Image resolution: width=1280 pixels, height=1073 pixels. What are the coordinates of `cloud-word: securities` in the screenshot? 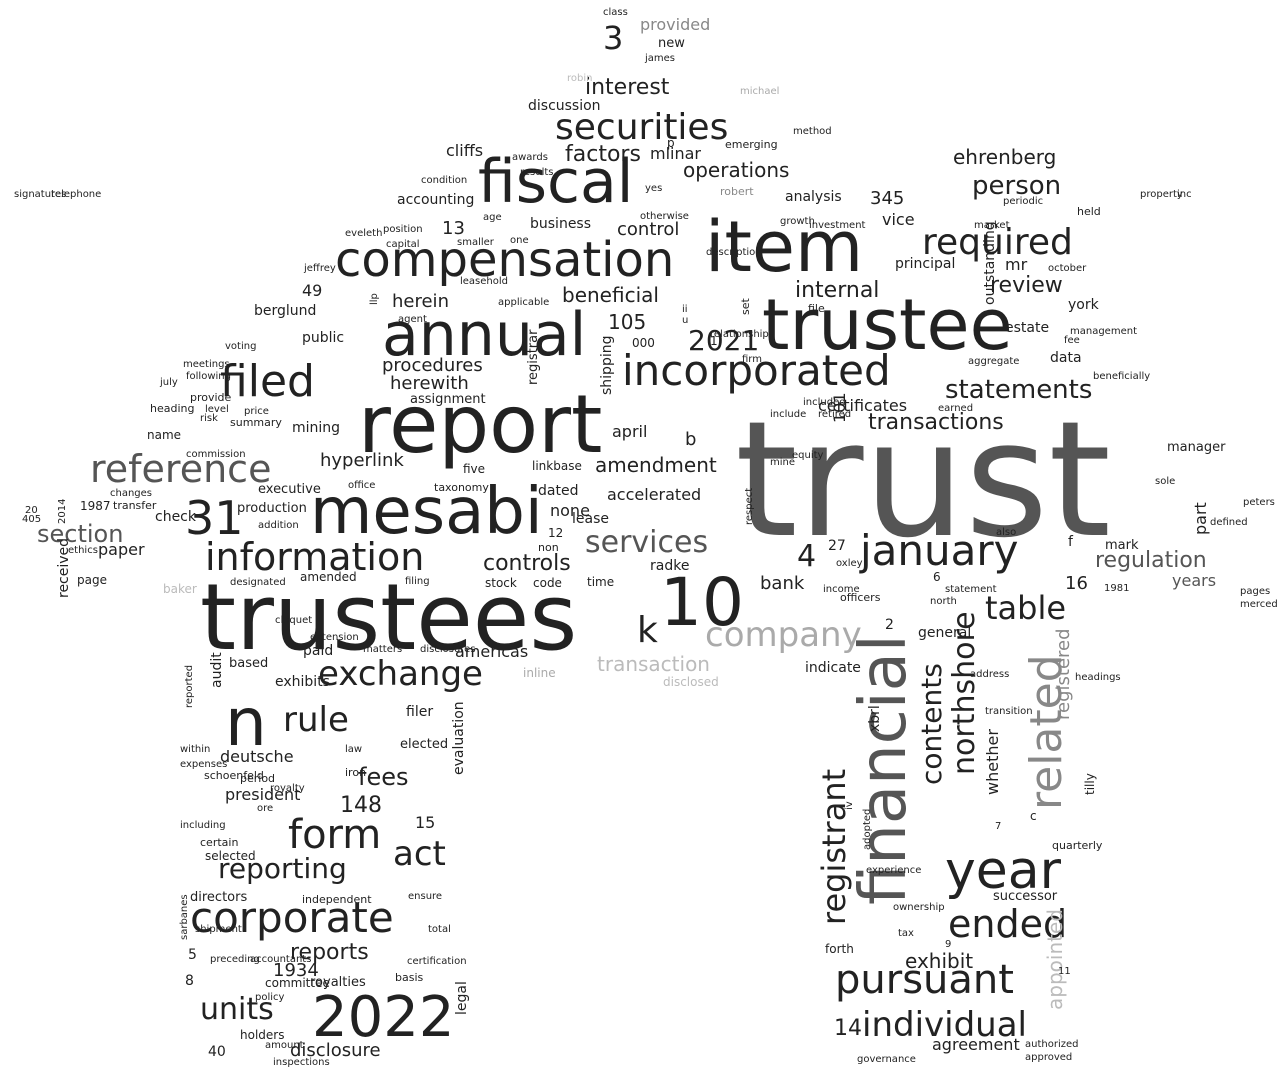 It's located at (642, 127).